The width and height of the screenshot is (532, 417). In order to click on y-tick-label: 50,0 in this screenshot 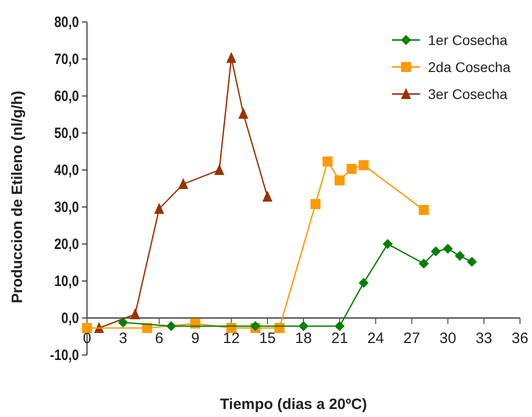, I will do `click(67, 133)`.